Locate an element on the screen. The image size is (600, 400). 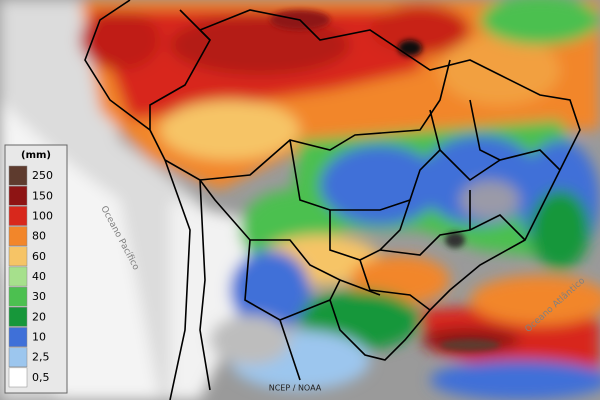
legend-label: 30 is located at coordinates (39, 296).